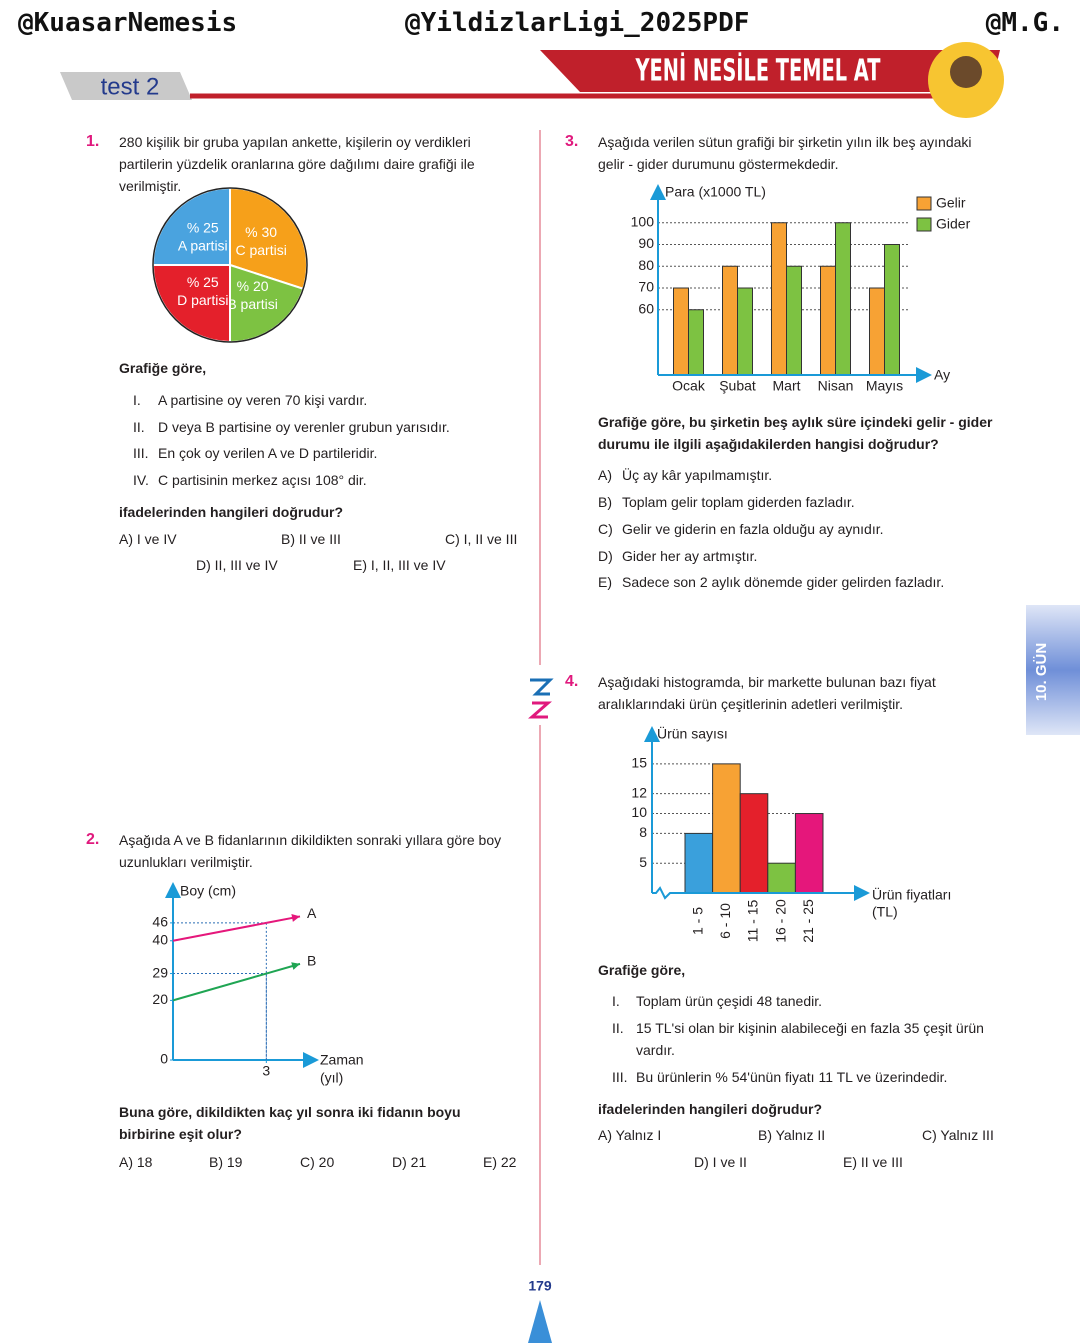  Describe the element at coordinates (231, 512) in the screenshot. I see `prompt: ifadelerinden hangileri doğrudur?` at that location.